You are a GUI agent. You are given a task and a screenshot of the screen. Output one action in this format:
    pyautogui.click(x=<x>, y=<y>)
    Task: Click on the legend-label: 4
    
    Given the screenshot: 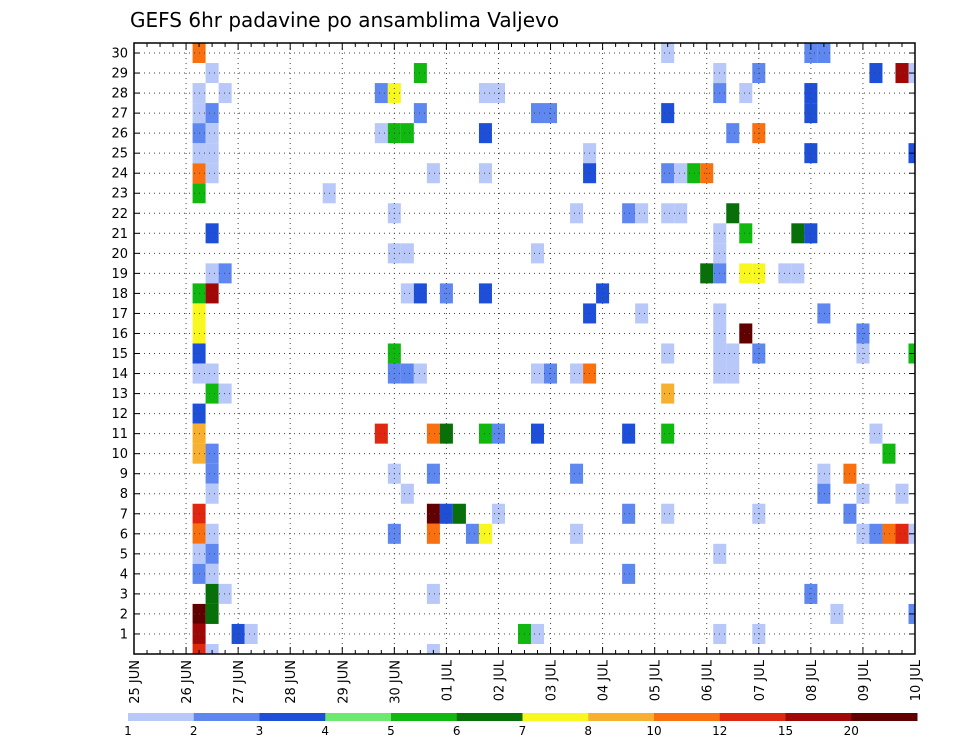 What is the action you would take?
    pyautogui.click(x=325, y=731)
    